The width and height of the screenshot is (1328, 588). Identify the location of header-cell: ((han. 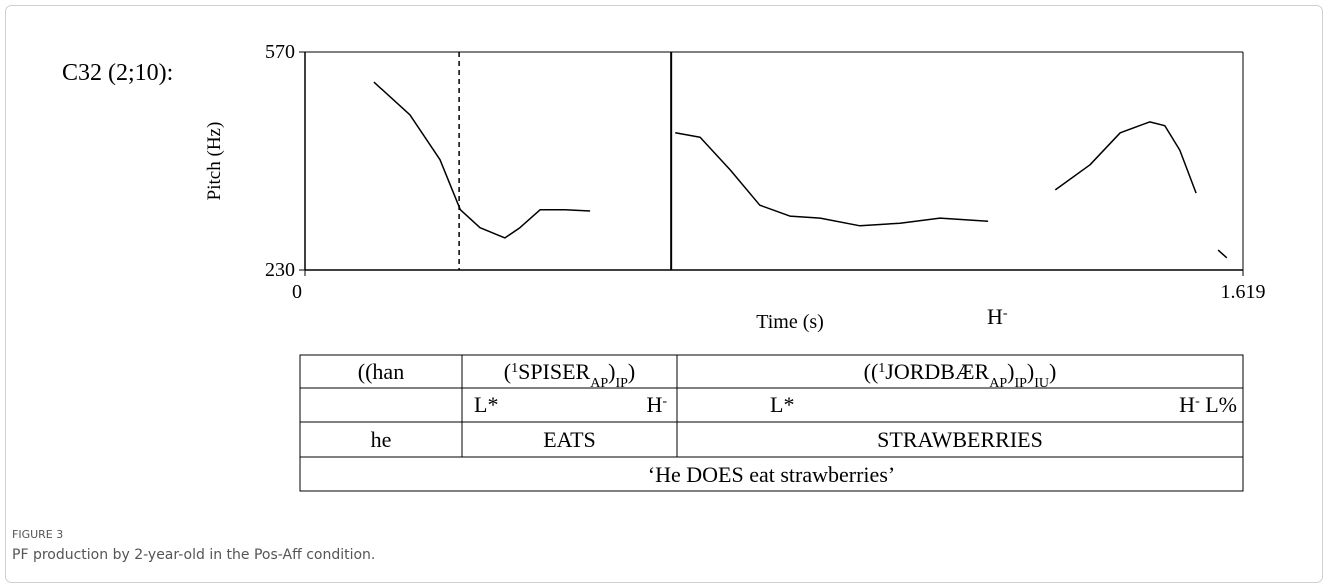
(381, 371).